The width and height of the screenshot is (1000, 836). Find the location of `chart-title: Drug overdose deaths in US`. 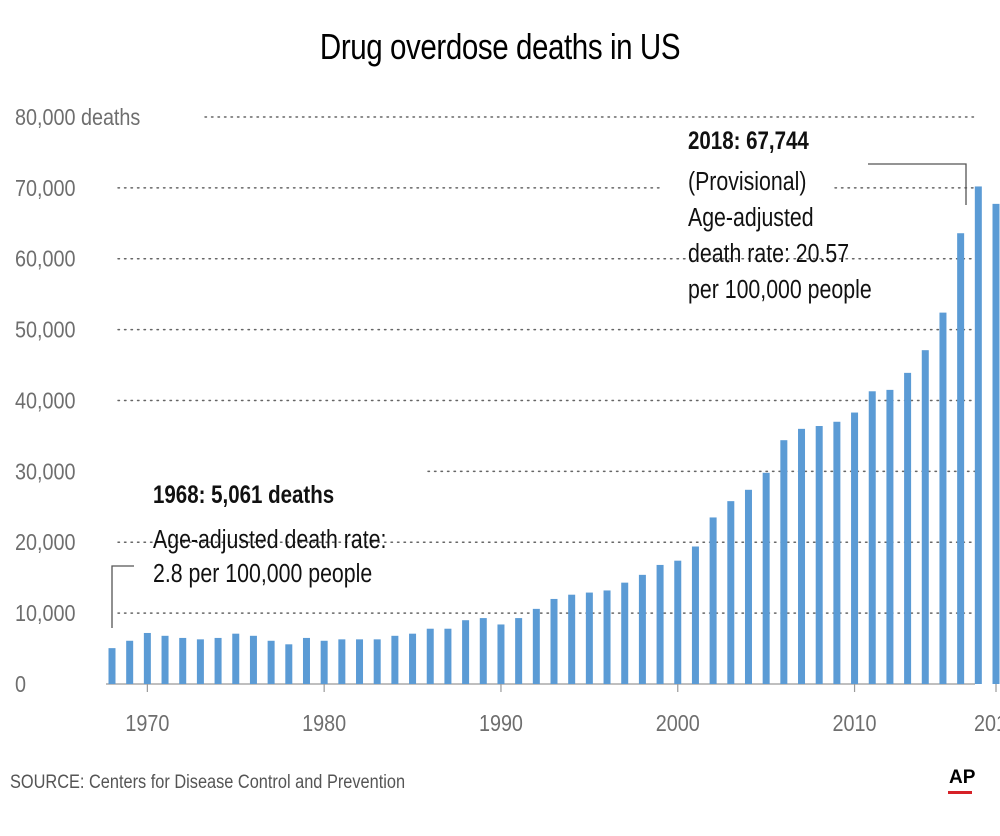

chart-title: Drug overdose deaths in US is located at coordinates (500, 46).